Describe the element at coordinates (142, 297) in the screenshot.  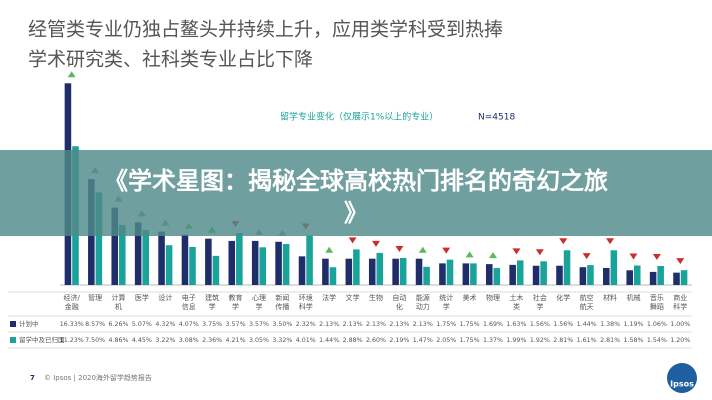
I see `x-tick-label: 医学` at that location.